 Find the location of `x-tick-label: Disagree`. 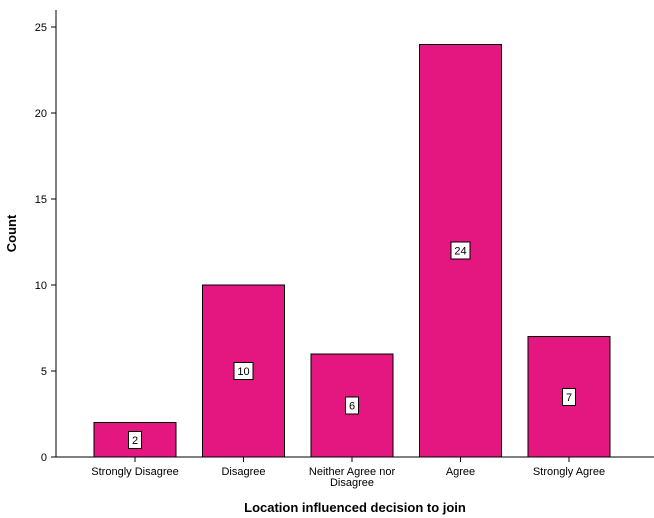

x-tick-label: Disagree is located at coordinates (243, 472).